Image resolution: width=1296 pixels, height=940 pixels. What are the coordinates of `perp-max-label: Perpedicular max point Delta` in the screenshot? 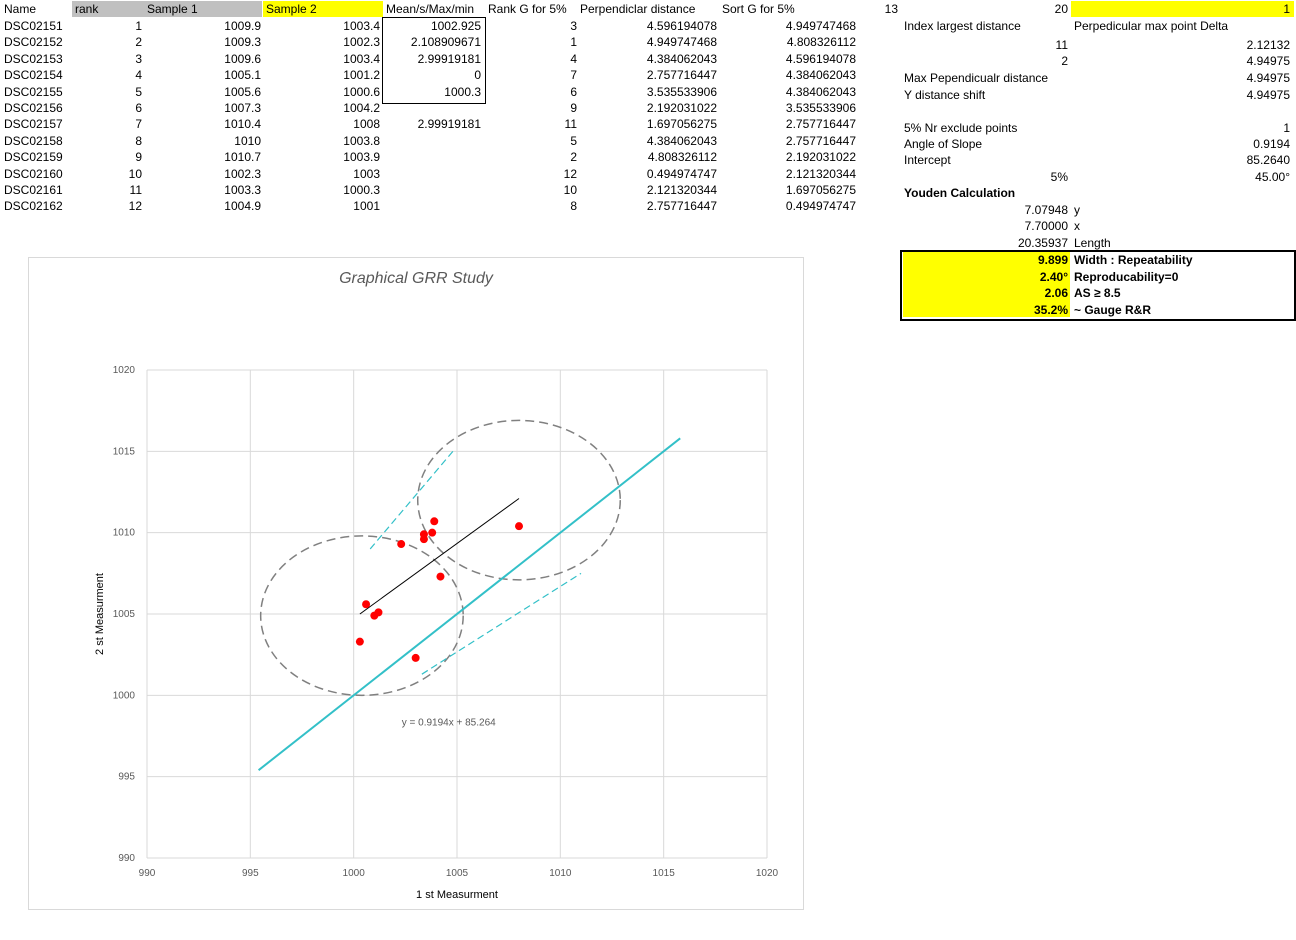 It's located at (1151, 26).